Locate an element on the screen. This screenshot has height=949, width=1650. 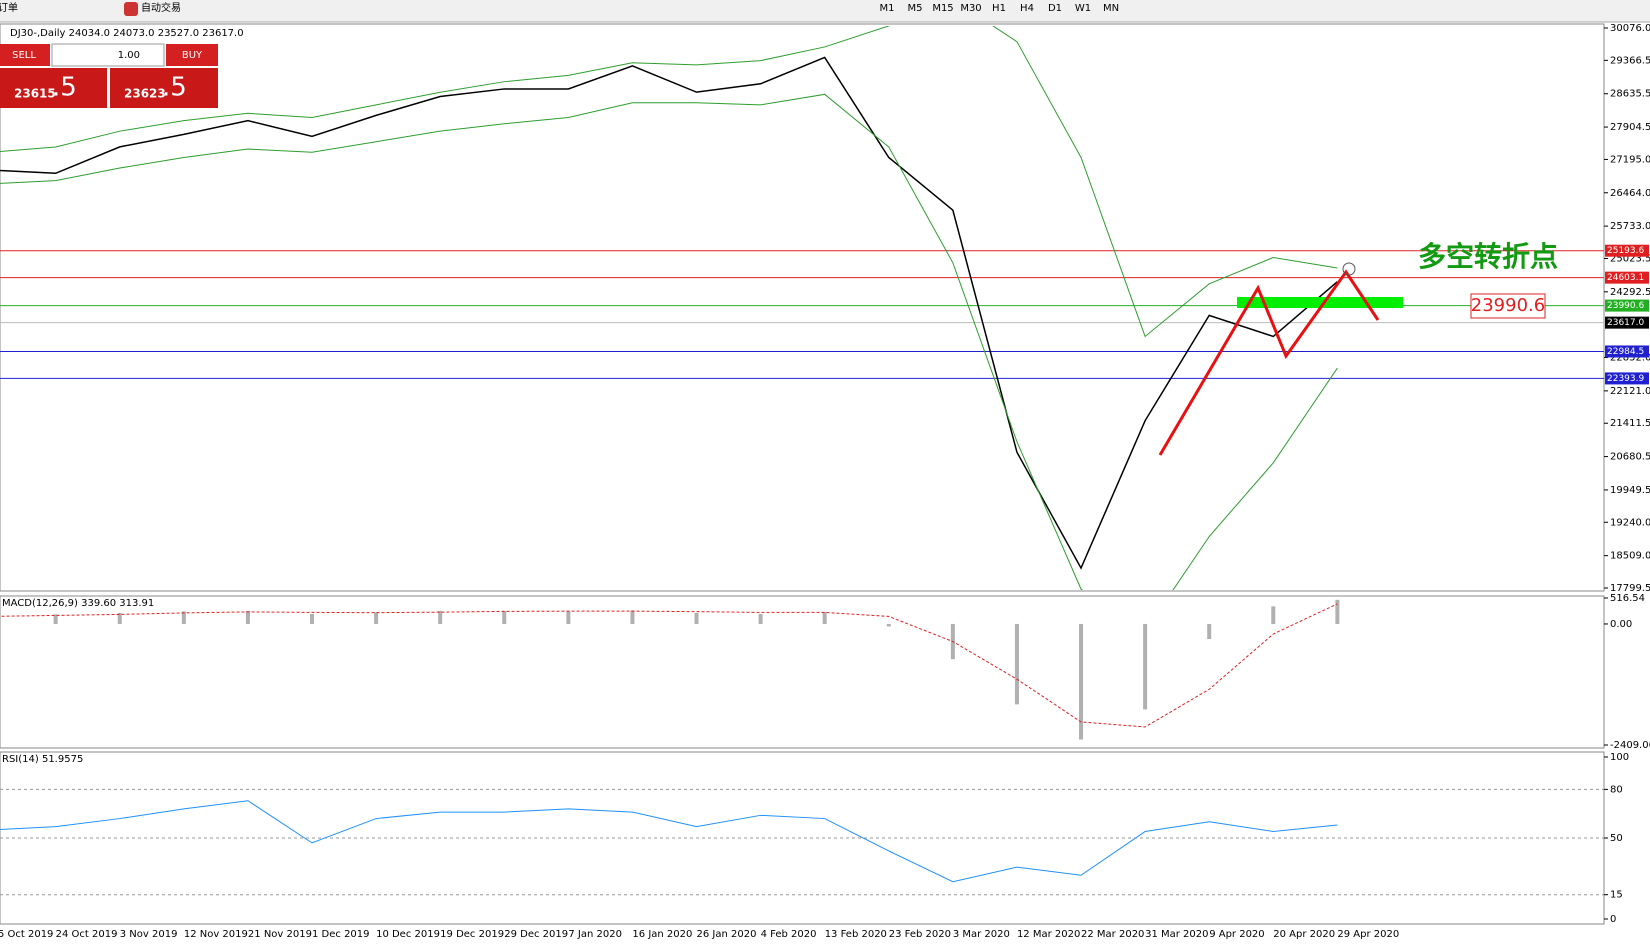
sell-button is located at coordinates (25, 55).